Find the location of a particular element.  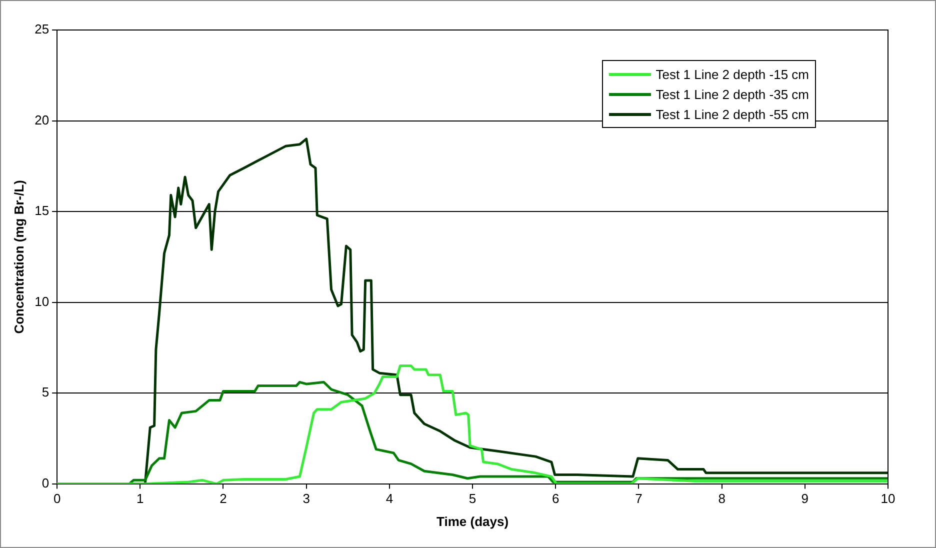

legend-label: Test 1 Line 2 depth -15 cm is located at coordinates (732, 74).